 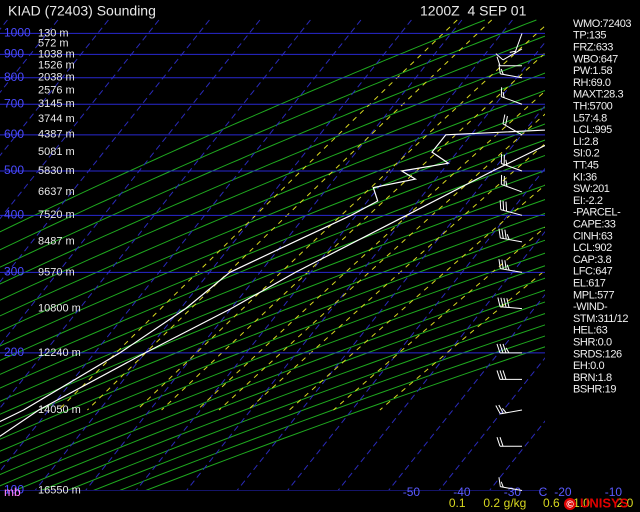 I want to click on index-text: EL:617, so click(x=589, y=284).